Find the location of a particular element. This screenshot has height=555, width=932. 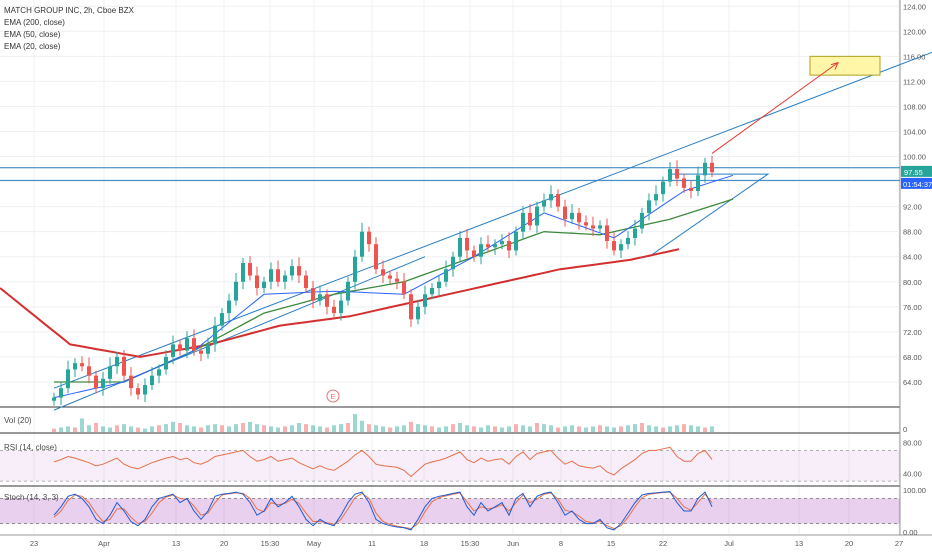

last-price-label: 97.55 is located at coordinates (913, 172).